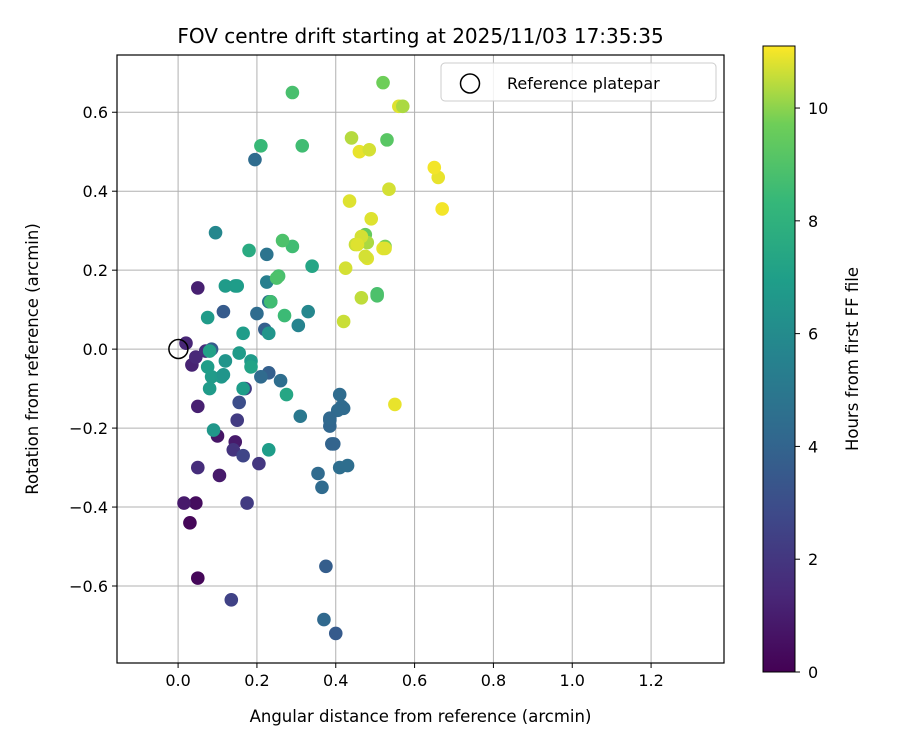 This screenshot has width=900, height=750. Describe the element at coordinates (813, 446) in the screenshot. I see `colorbar-tick-label: 4` at that location.